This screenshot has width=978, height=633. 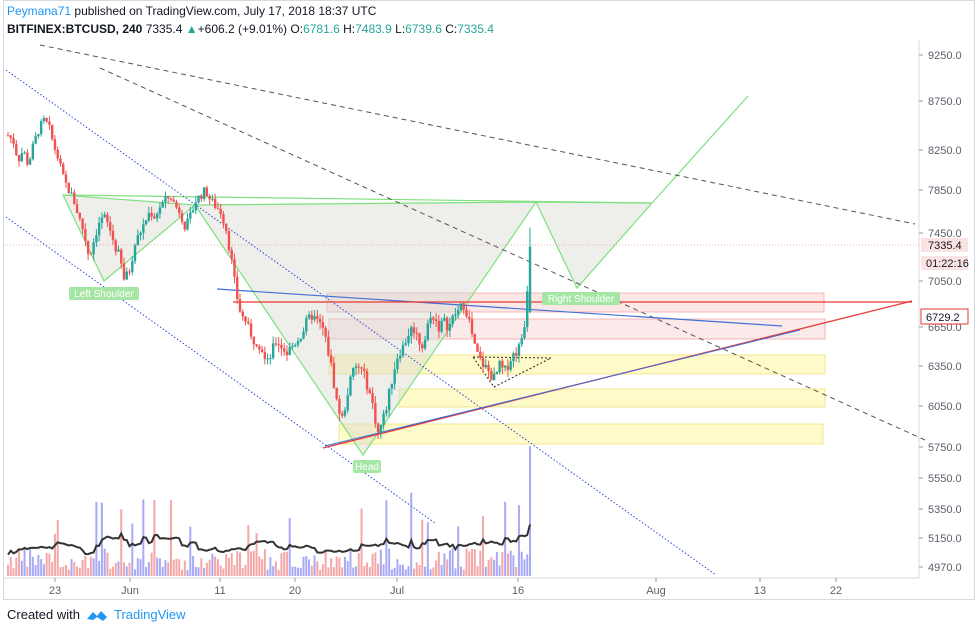 What do you see at coordinates (944, 245) in the screenshot?
I see `price-tag-bg` at bounding box center [944, 245].